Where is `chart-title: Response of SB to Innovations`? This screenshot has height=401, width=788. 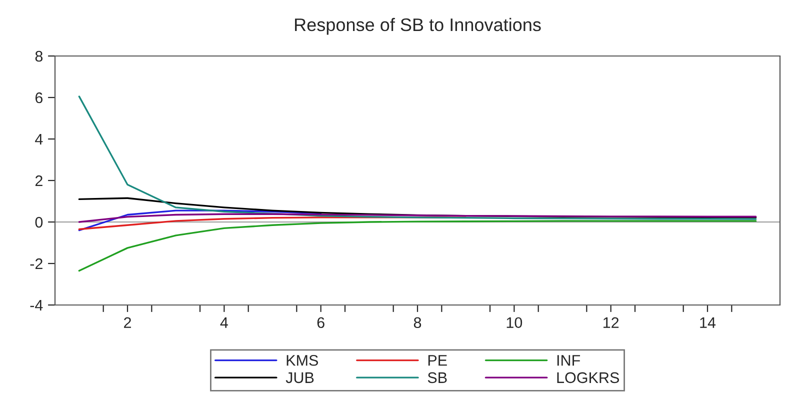 chart-title: Response of SB to Innovations is located at coordinates (418, 26).